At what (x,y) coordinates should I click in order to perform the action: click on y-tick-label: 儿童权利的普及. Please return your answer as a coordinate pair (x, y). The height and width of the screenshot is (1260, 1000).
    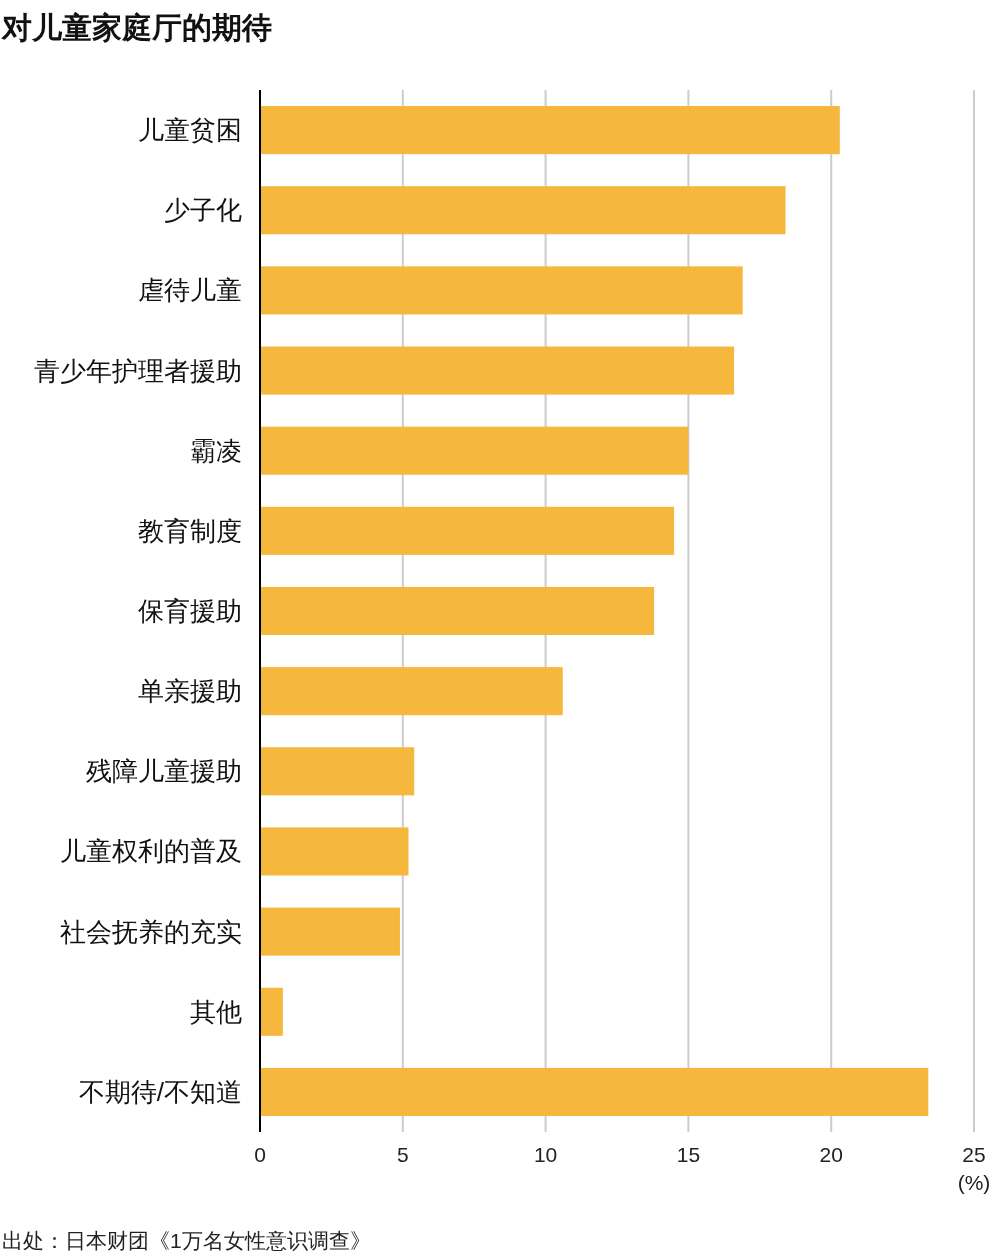
    Looking at the image, I should click on (151, 851).